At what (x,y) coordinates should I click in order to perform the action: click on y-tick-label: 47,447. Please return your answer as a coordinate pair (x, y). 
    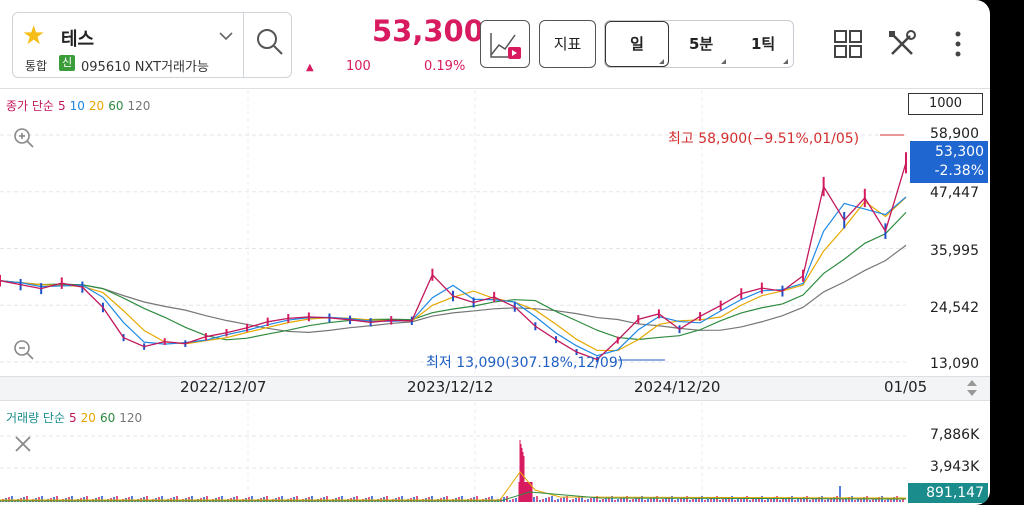
    Looking at the image, I should click on (954, 193).